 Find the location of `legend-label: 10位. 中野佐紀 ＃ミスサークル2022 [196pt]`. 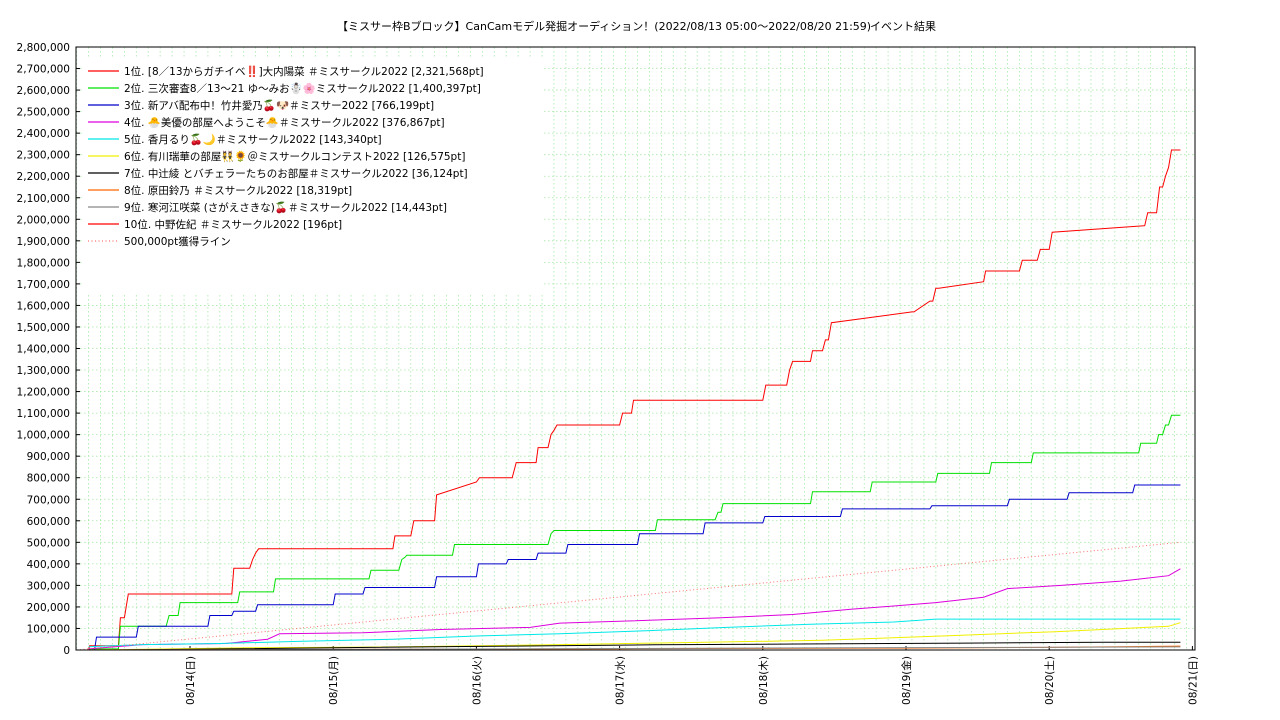

legend-label: 10位. 中野佐紀 ＃ミスサークル2022 [196pt] is located at coordinates (233, 224).